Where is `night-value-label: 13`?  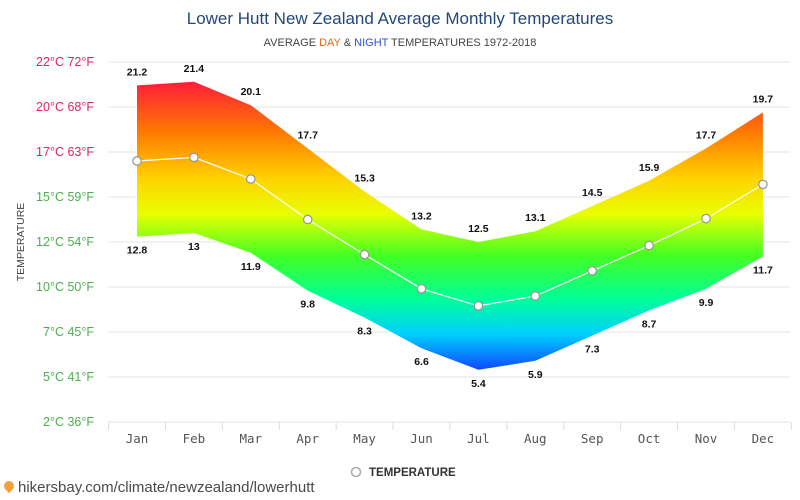
night-value-label: 13 is located at coordinates (194, 247).